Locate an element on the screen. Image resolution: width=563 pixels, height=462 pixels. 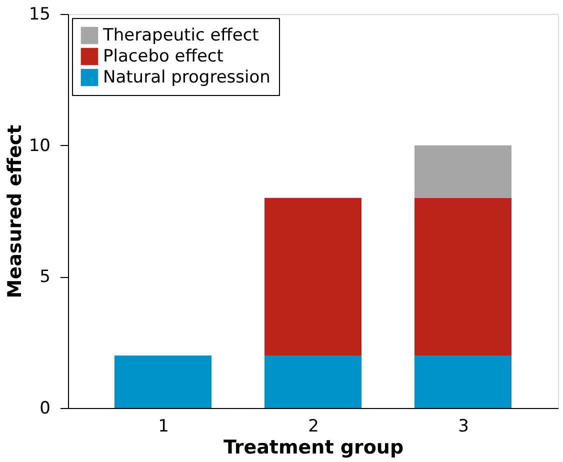
x-tick-label: 3 is located at coordinates (463, 426).